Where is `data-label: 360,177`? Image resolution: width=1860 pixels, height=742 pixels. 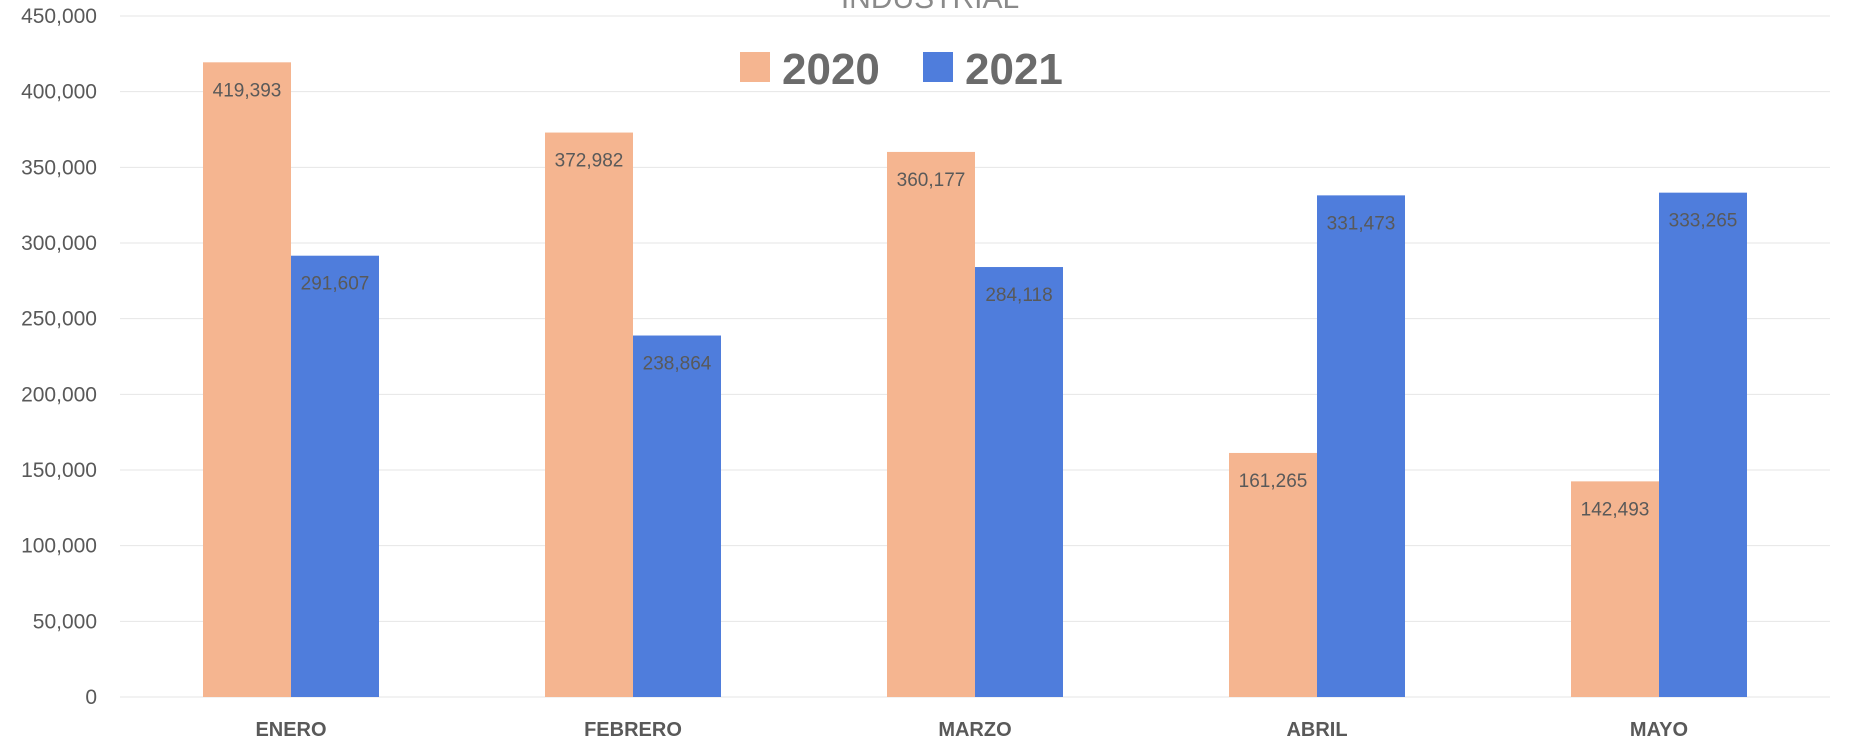
data-label: 360,177 is located at coordinates (931, 180).